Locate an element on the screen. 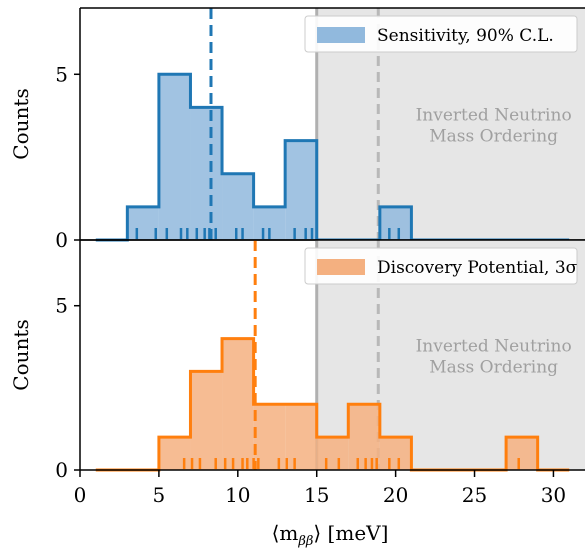 The image size is (585, 550). legend-label: Discovery Potential, 3σ is located at coordinates (477, 268).